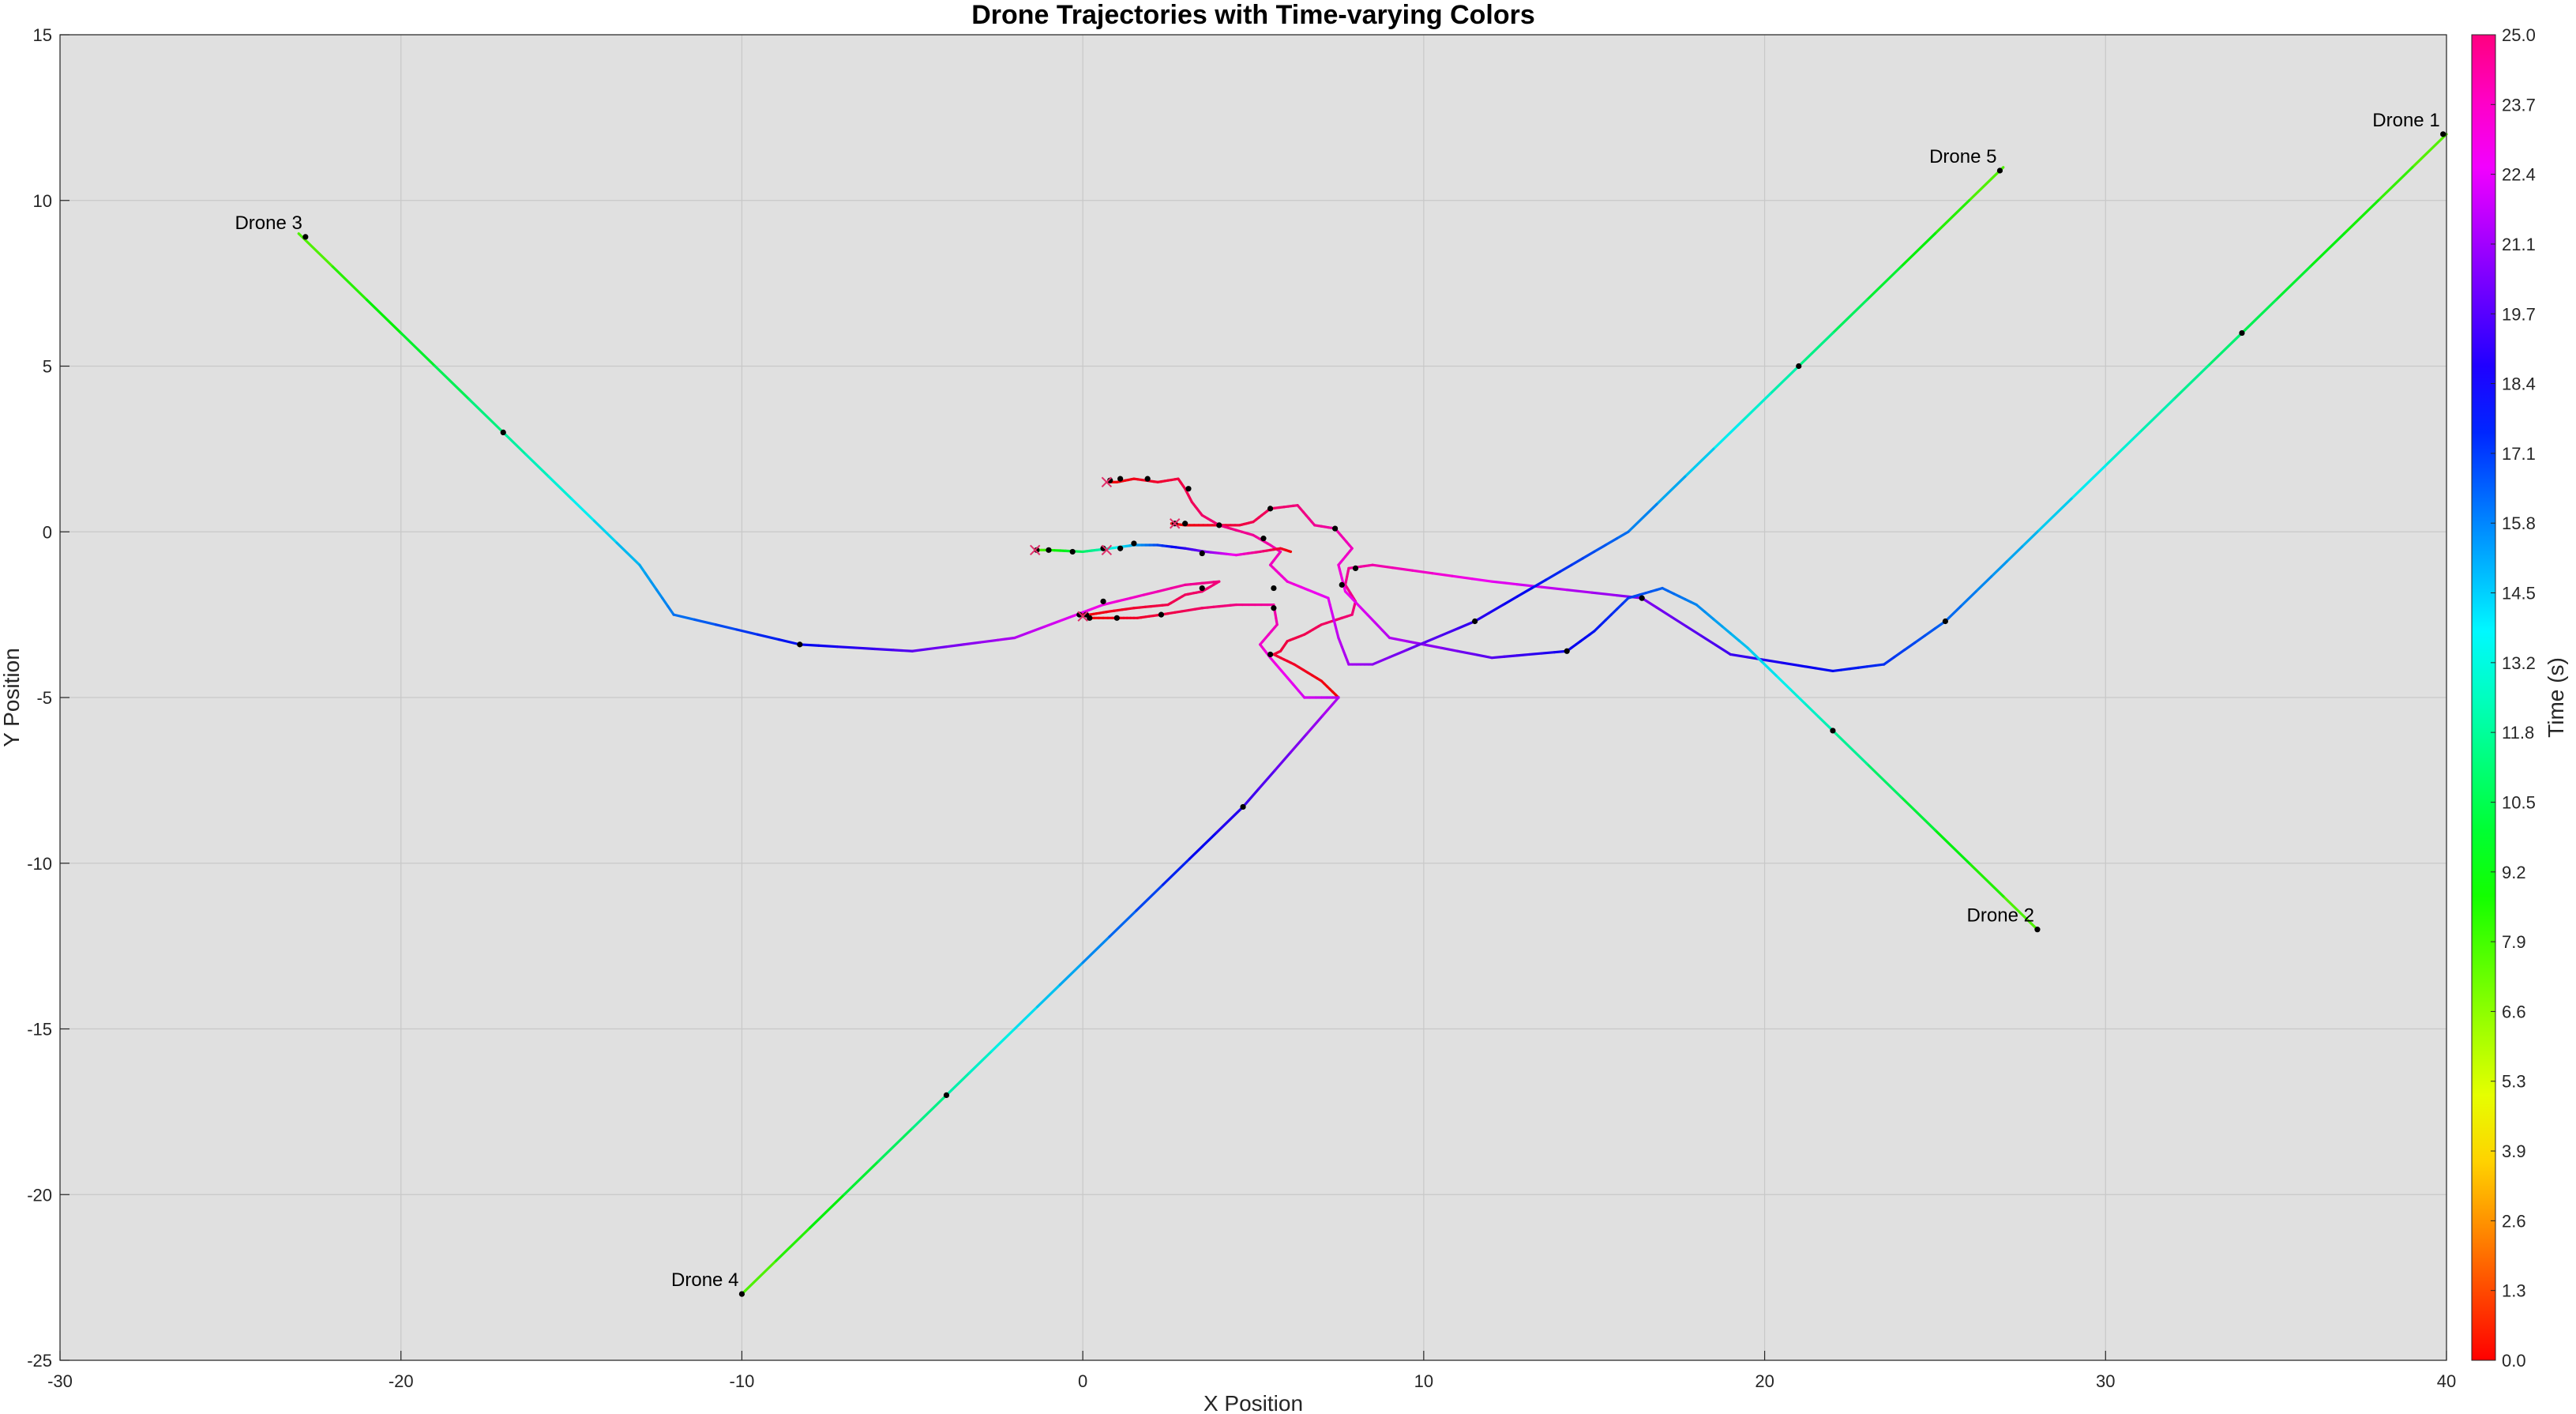 This screenshot has height=1414, width=2576. What do you see at coordinates (401, 1381) in the screenshot?
I see `x-tick-label: -20` at bounding box center [401, 1381].